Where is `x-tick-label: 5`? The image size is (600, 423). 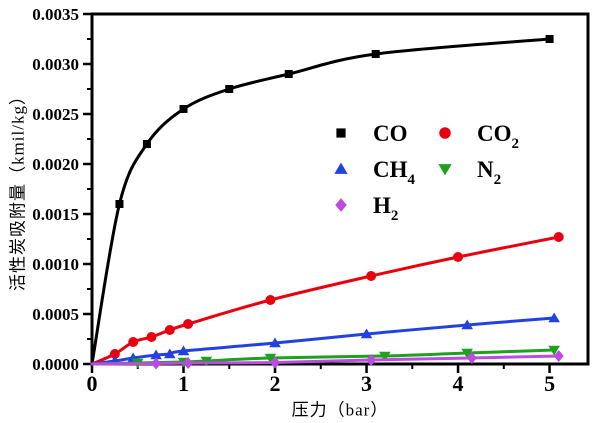
x-tick-label: 5 is located at coordinates (549, 383).